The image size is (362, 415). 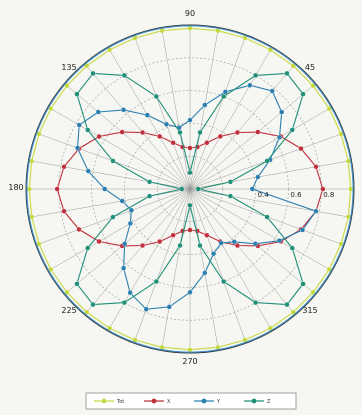 What do you see at coordinates (254, 401) in the screenshot?
I see `legend-marker-z` at bounding box center [254, 401].